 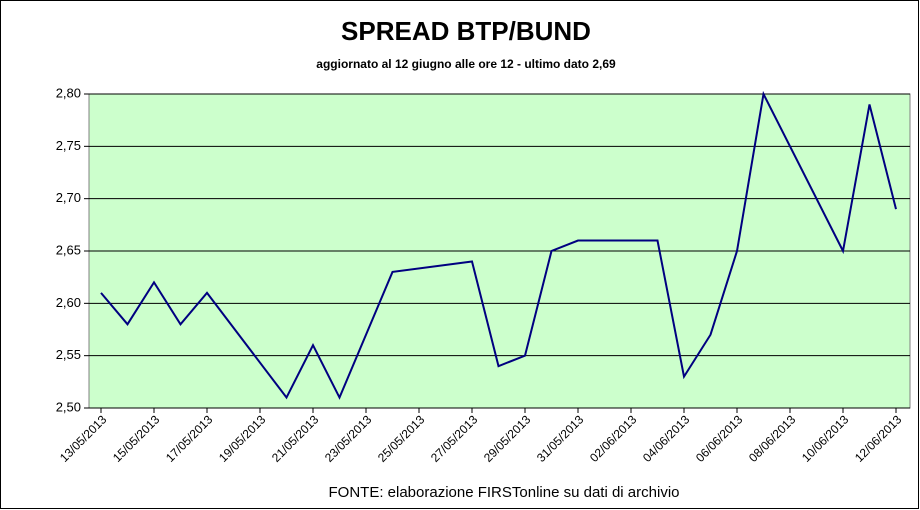 What do you see at coordinates (68, 92) in the screenshot?
I see `y-tick-label: 2,80` at bounding box center [68, 92].